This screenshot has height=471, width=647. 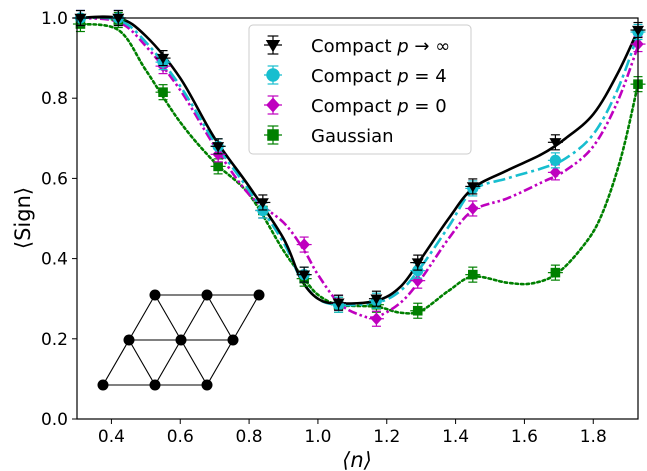 What do you see at coordinates (386, 437) in the screenshot?
I see `x-tick-label: 1.2` at bounding box center [386, 437].